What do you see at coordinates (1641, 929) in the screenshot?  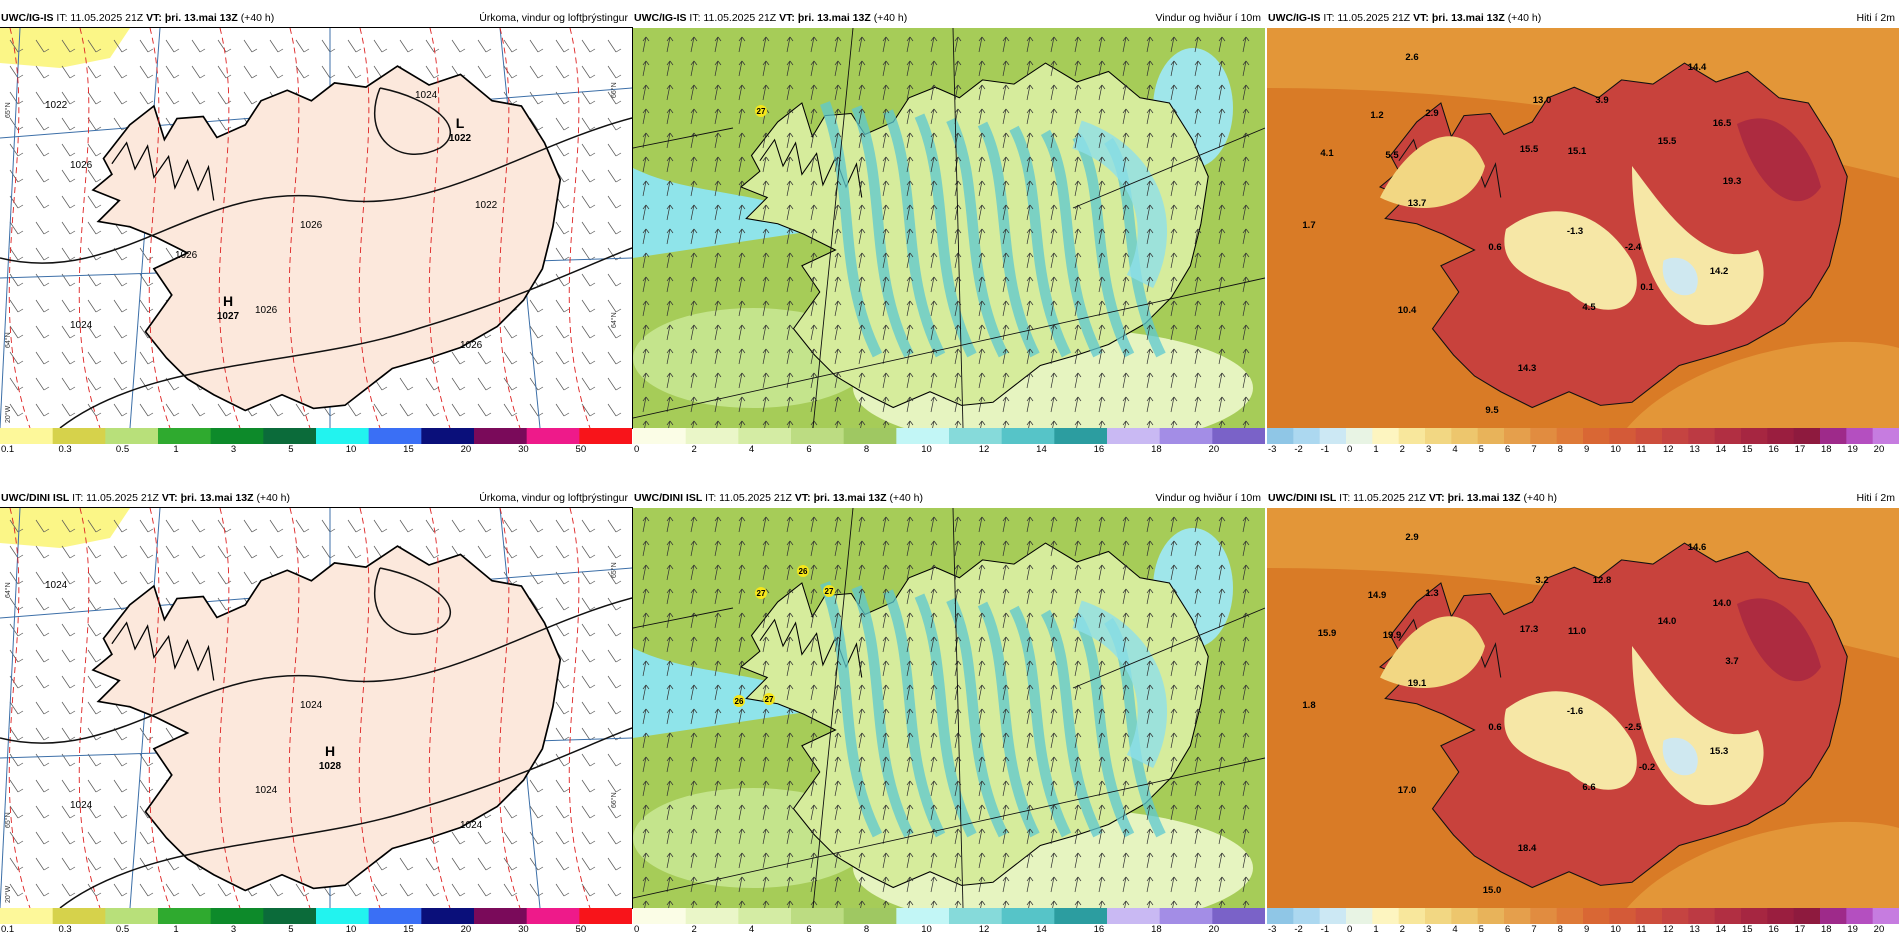 I see `colorbar-tick-label: 11` at bounding box center [1641, 929].